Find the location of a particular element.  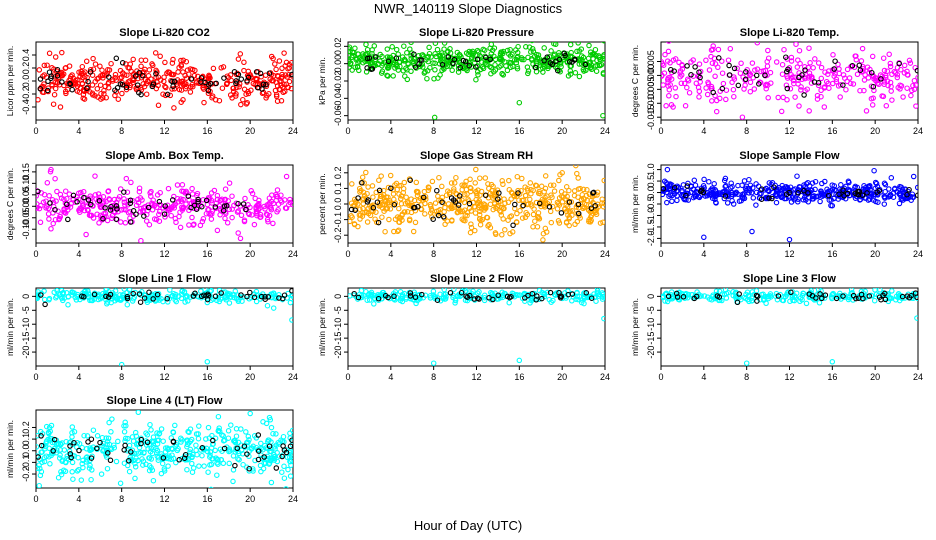

panel-title: Slope Line 1 Flow is located at coordinates (164, 279).